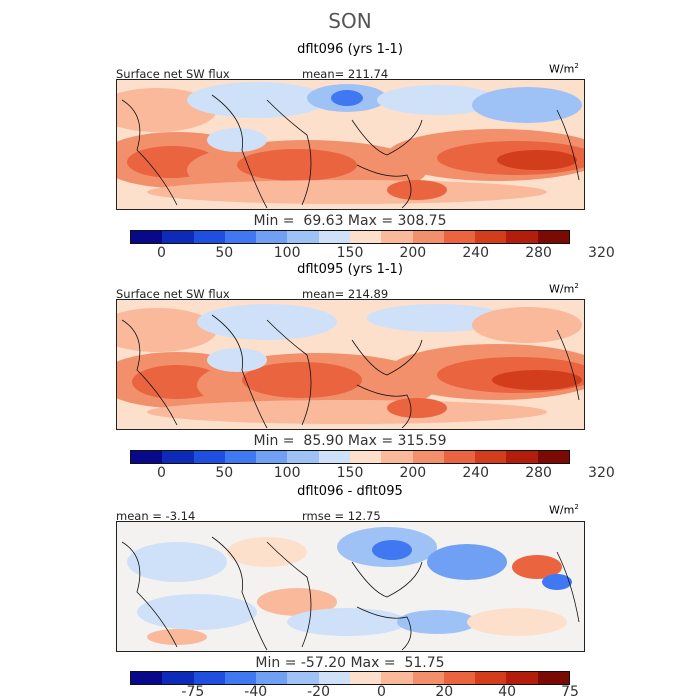  I want to click on colorbar-tick-label: 40, so click(507, 692).